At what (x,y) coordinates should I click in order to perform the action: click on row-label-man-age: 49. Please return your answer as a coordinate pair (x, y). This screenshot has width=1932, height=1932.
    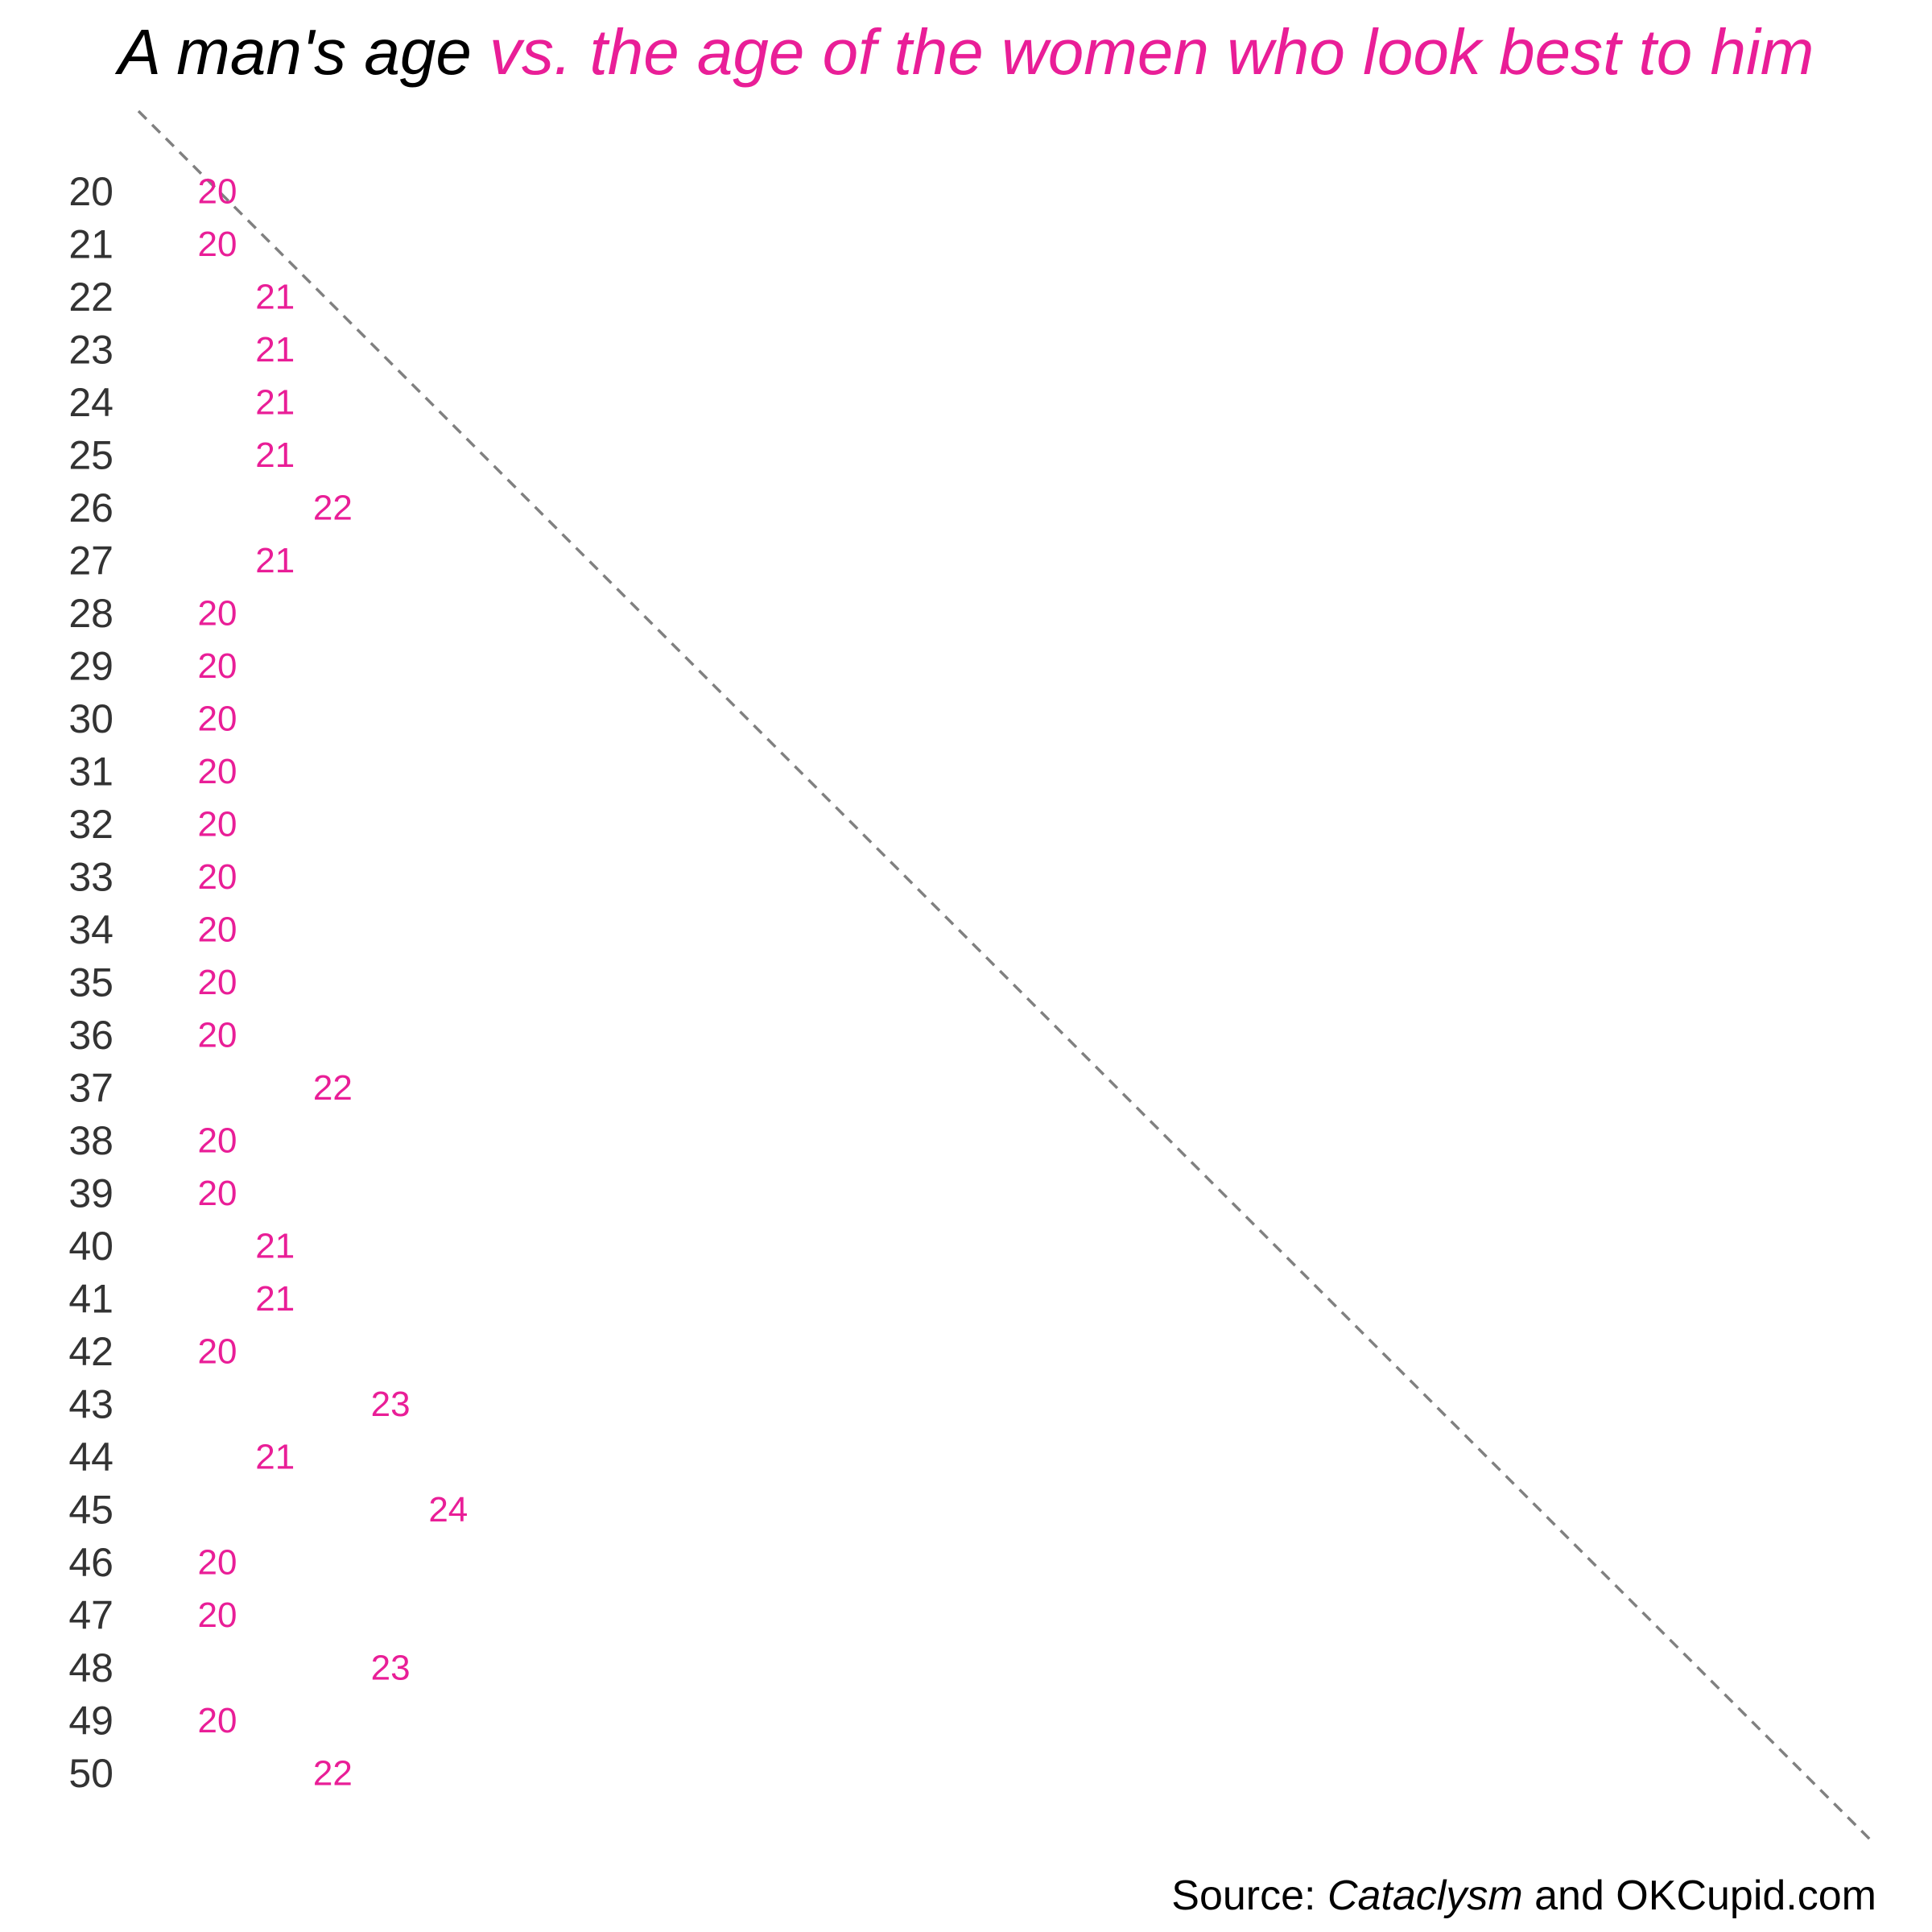
    Looking at the image, I should click on (91, 1721).